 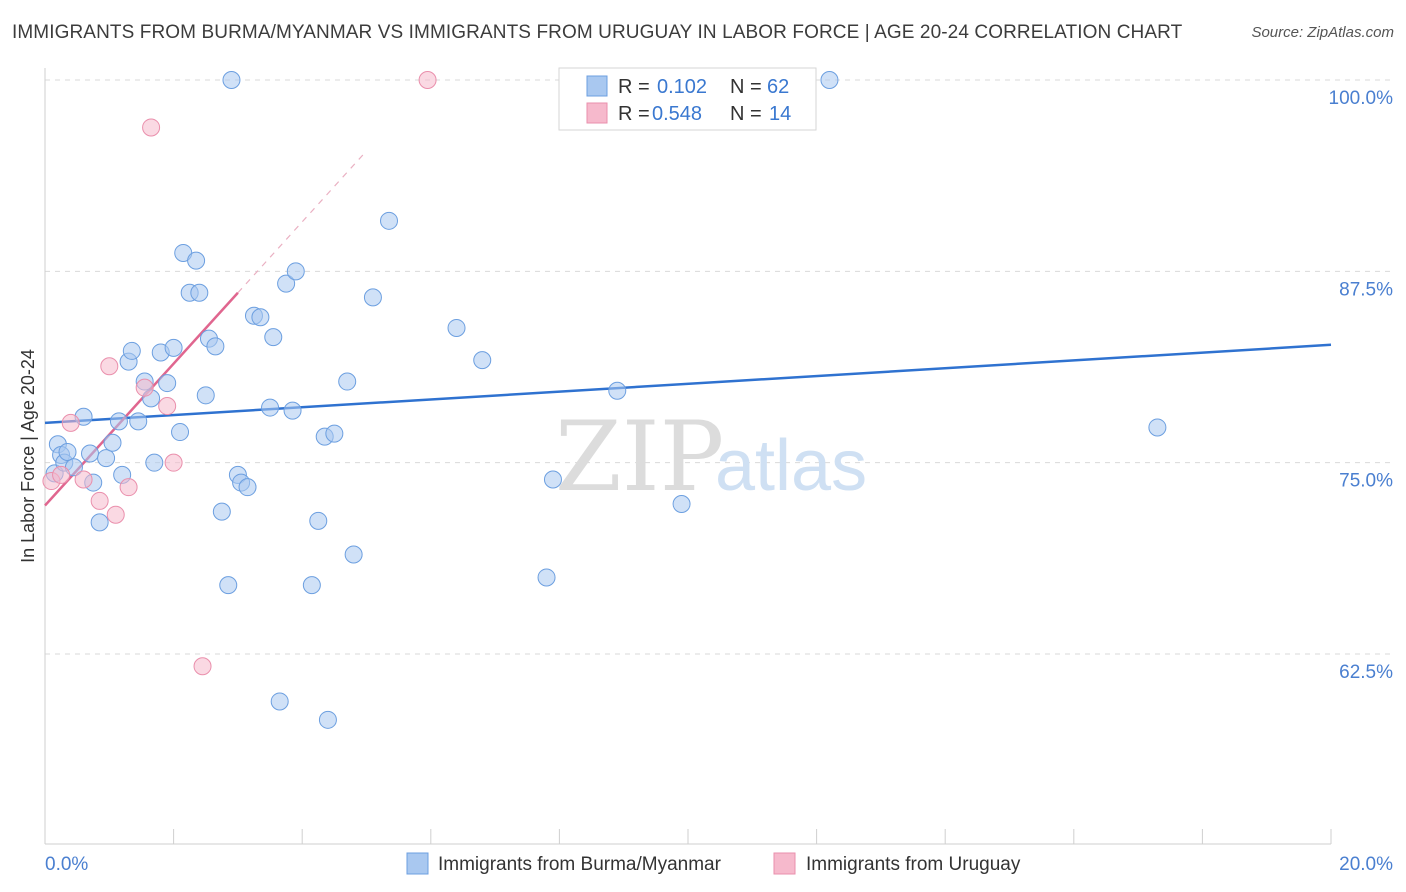 What do you see at coordinates (784, 863) in the screenshot?
I see `bottom-legend-swatch-uruguay` at bounding box center [784, 863].